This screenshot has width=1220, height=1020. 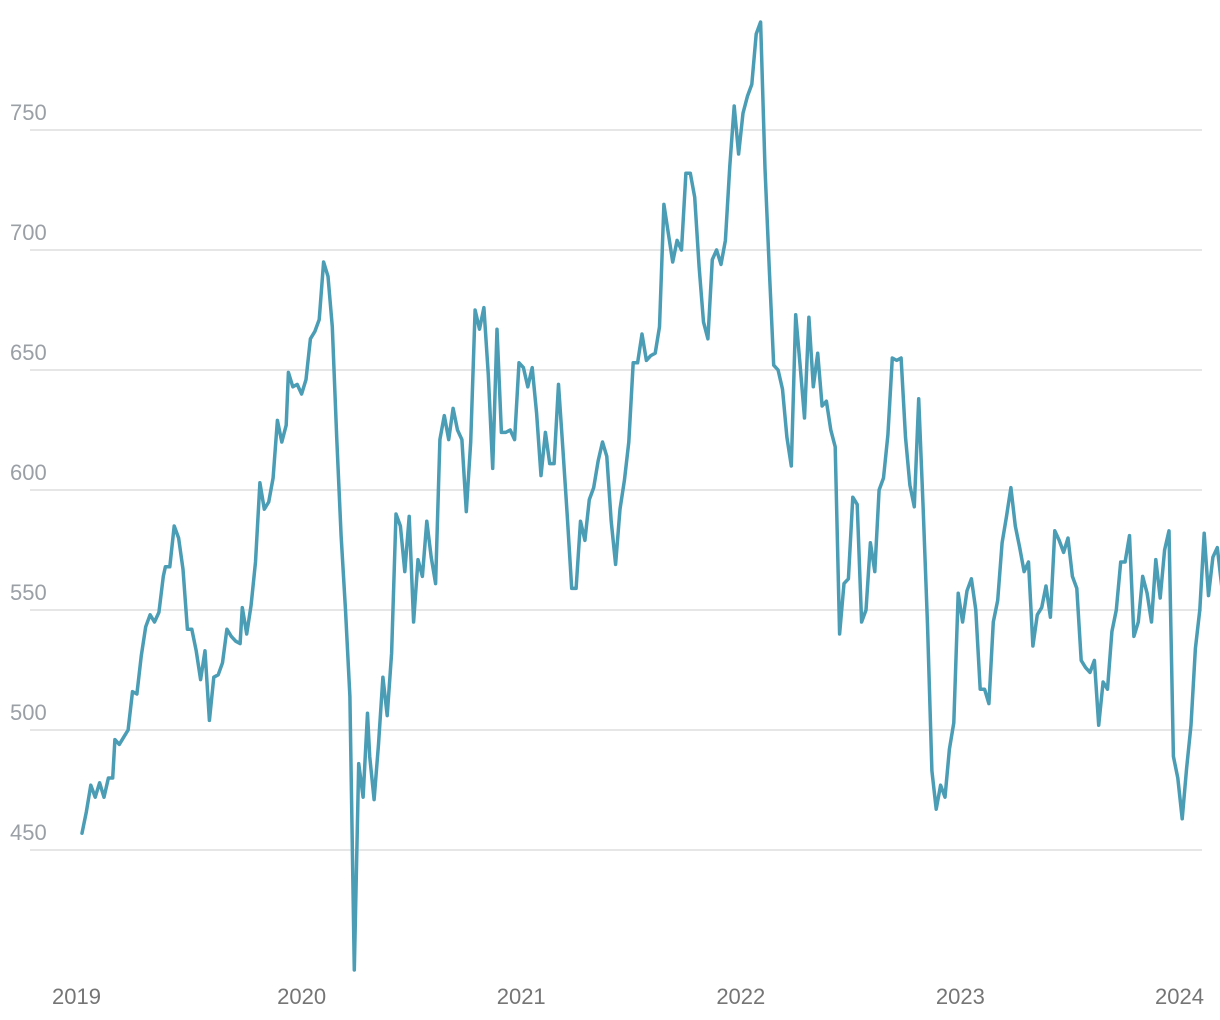 What do you see at coordinates (628, 996) in the screenshot?
I see `x-axis-ticks: 2019 2020 2021 2022 2023 2024` at bounding box center [628, 996].